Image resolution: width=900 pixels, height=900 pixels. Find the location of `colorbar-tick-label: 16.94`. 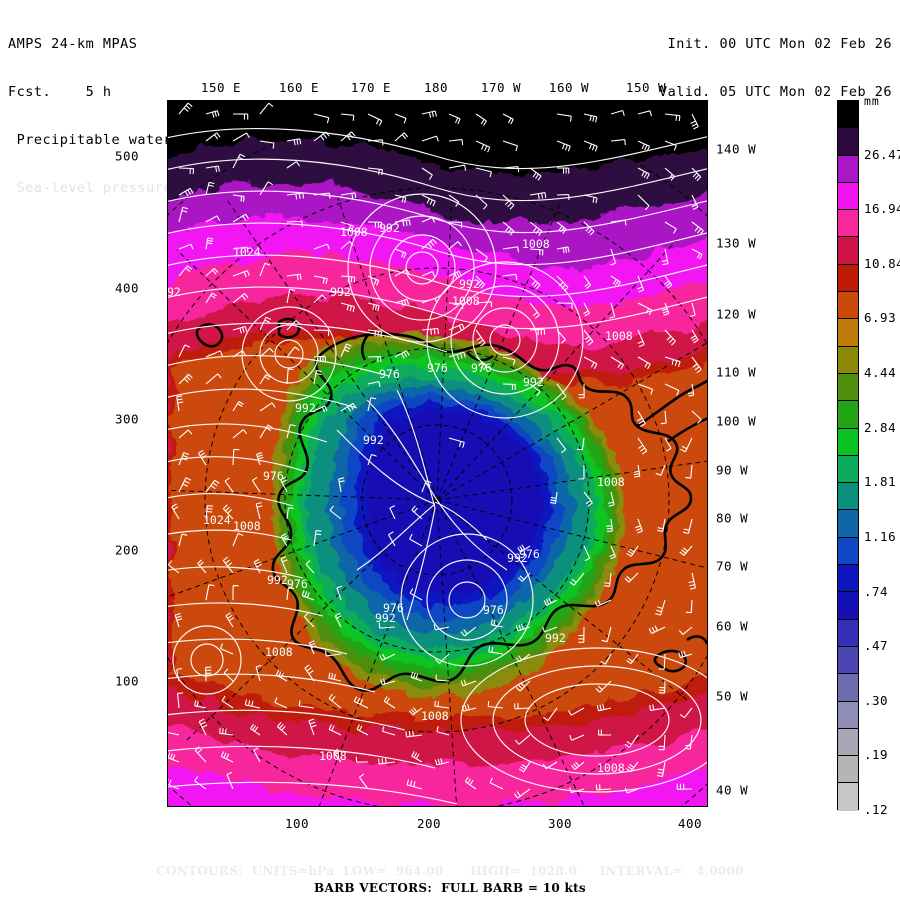

colorbar-tick-label: 16.94 is located at coordinates (882, 209).